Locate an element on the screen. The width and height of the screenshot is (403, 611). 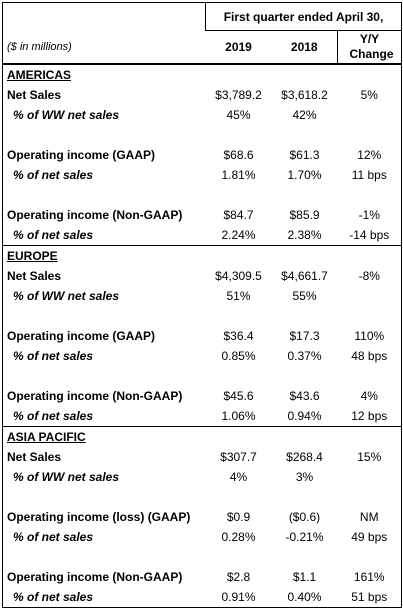
cell-value: 0.28% is located at coordinates (238, 537).